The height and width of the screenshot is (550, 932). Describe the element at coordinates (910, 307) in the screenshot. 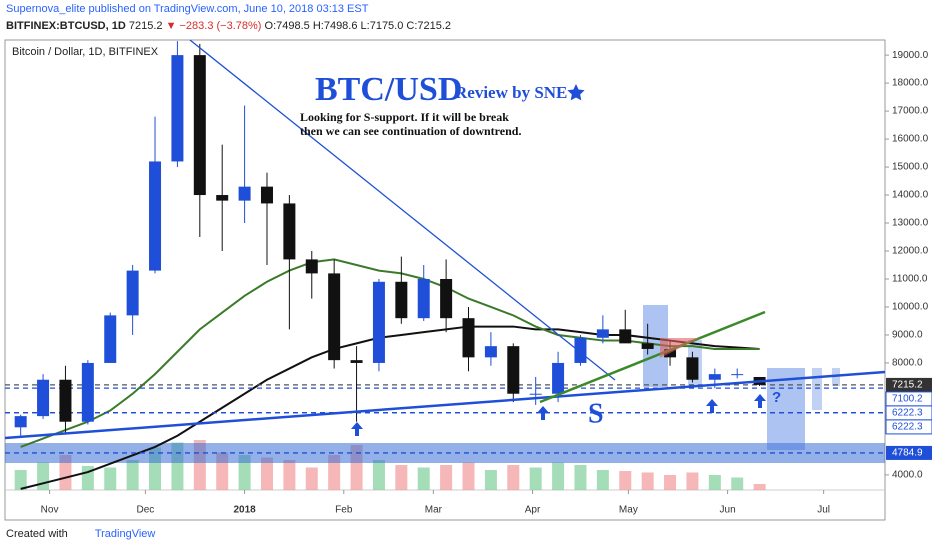

I see `y-tick-label: 10000.0` at that location.